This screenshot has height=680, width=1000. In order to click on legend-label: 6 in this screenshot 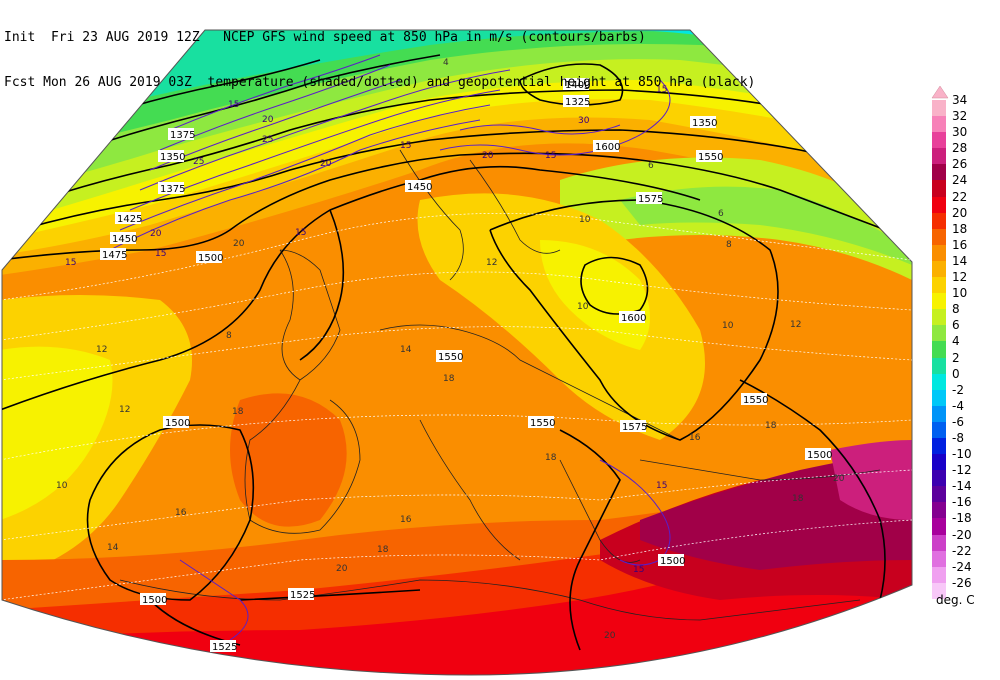, I will do `click(956, 325)`.